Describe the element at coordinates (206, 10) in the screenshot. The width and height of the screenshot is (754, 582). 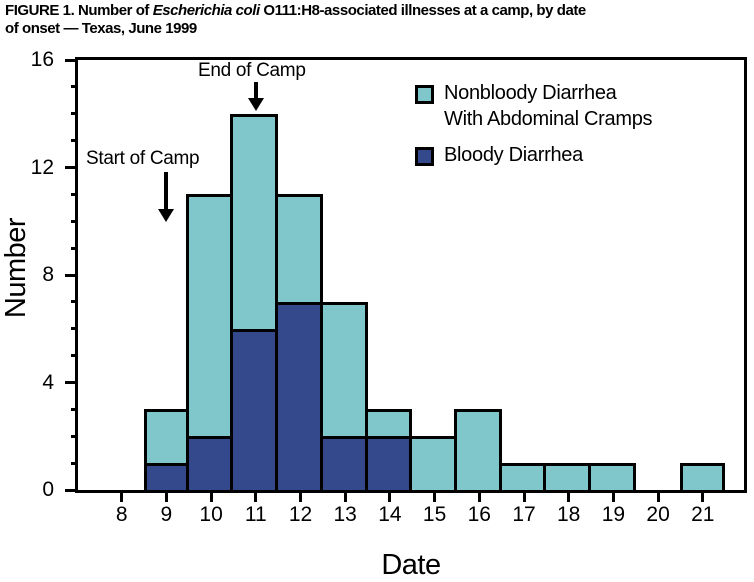
I see `title-species-italic: Escherichia coli` at that location.